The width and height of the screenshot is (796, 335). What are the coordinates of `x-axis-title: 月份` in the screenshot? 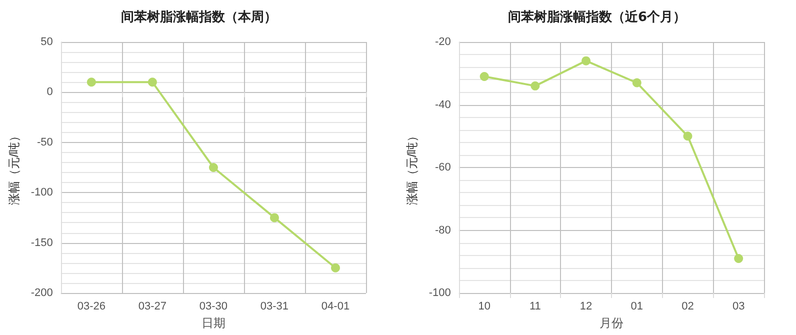 It's located at (611, 323).